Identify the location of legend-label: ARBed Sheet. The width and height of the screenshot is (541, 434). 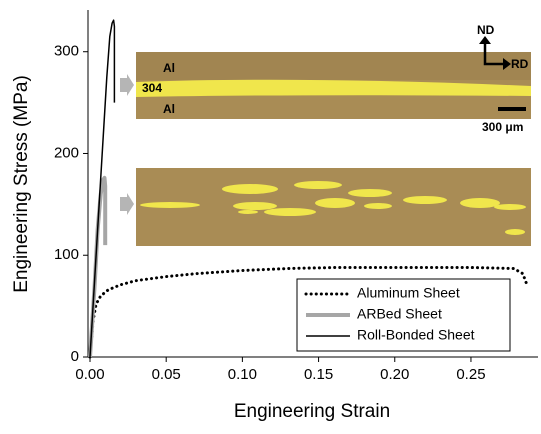
(399, 314).